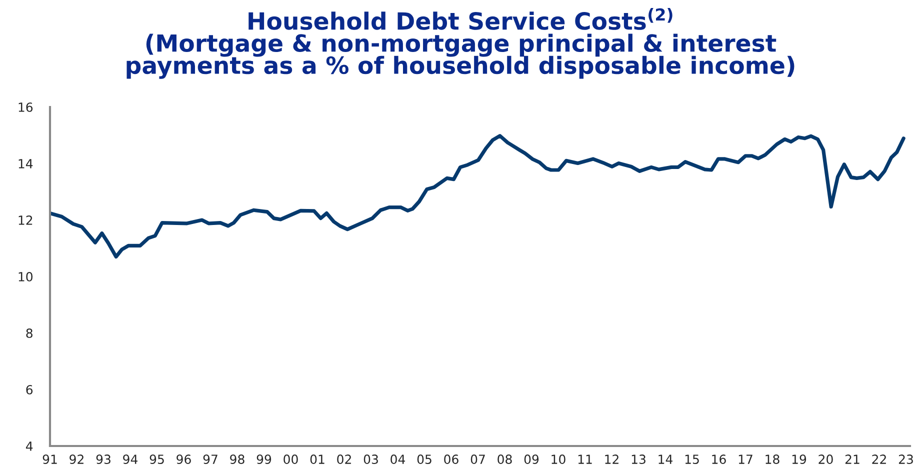 This screenshot has height=471, width=921. Describe the element at coordinates (397, 459) in the screenshot. I see `x-tick-label: 04` at that location.